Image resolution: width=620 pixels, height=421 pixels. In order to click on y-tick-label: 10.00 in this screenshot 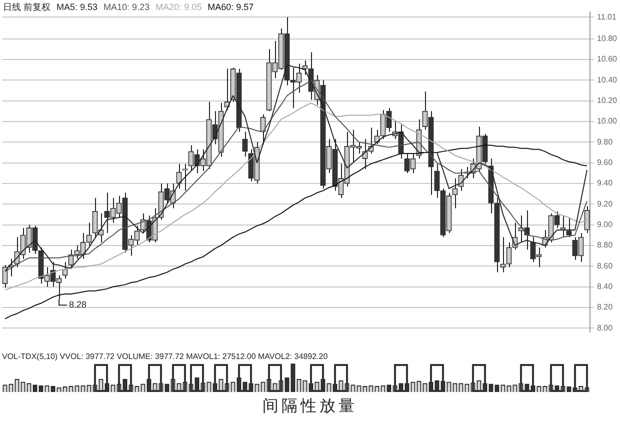, I will do `click(607, 121)`.